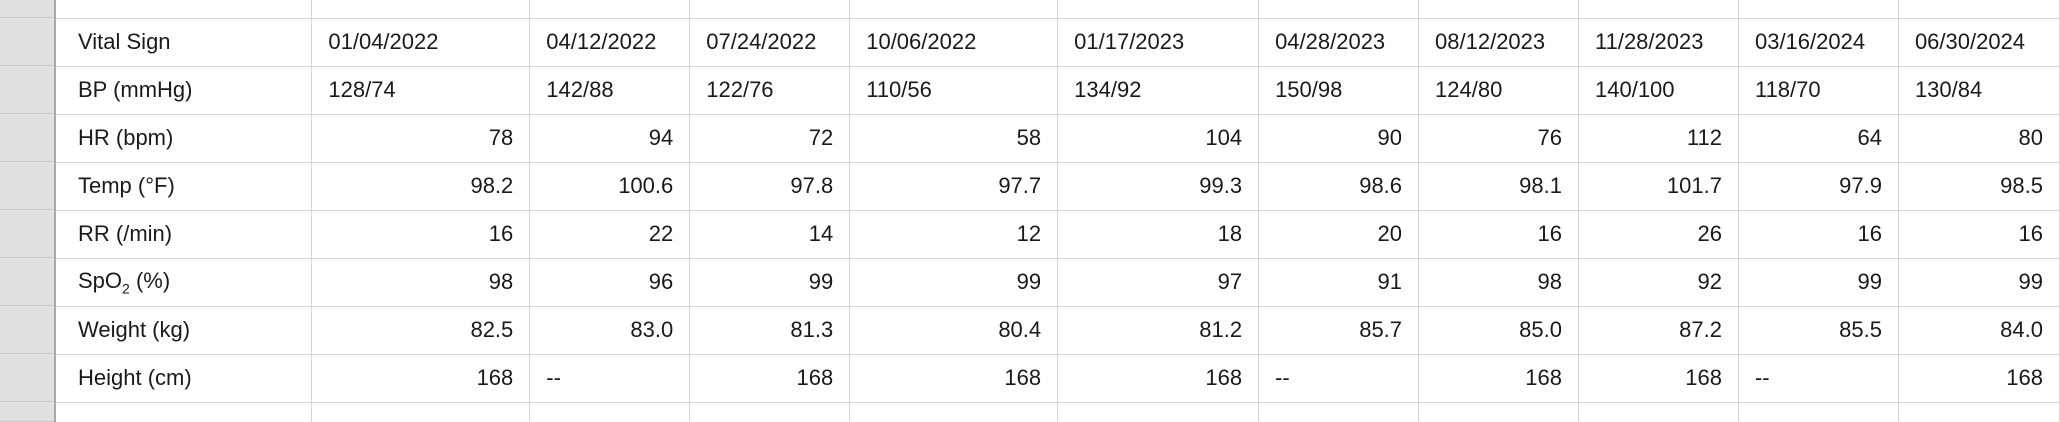 The width and height of the screenshot is (2060, 422). Describe the element at coordinates (1158, 42) in the screenshot. I see `header-cell-date: 01/17/2023` at that location.